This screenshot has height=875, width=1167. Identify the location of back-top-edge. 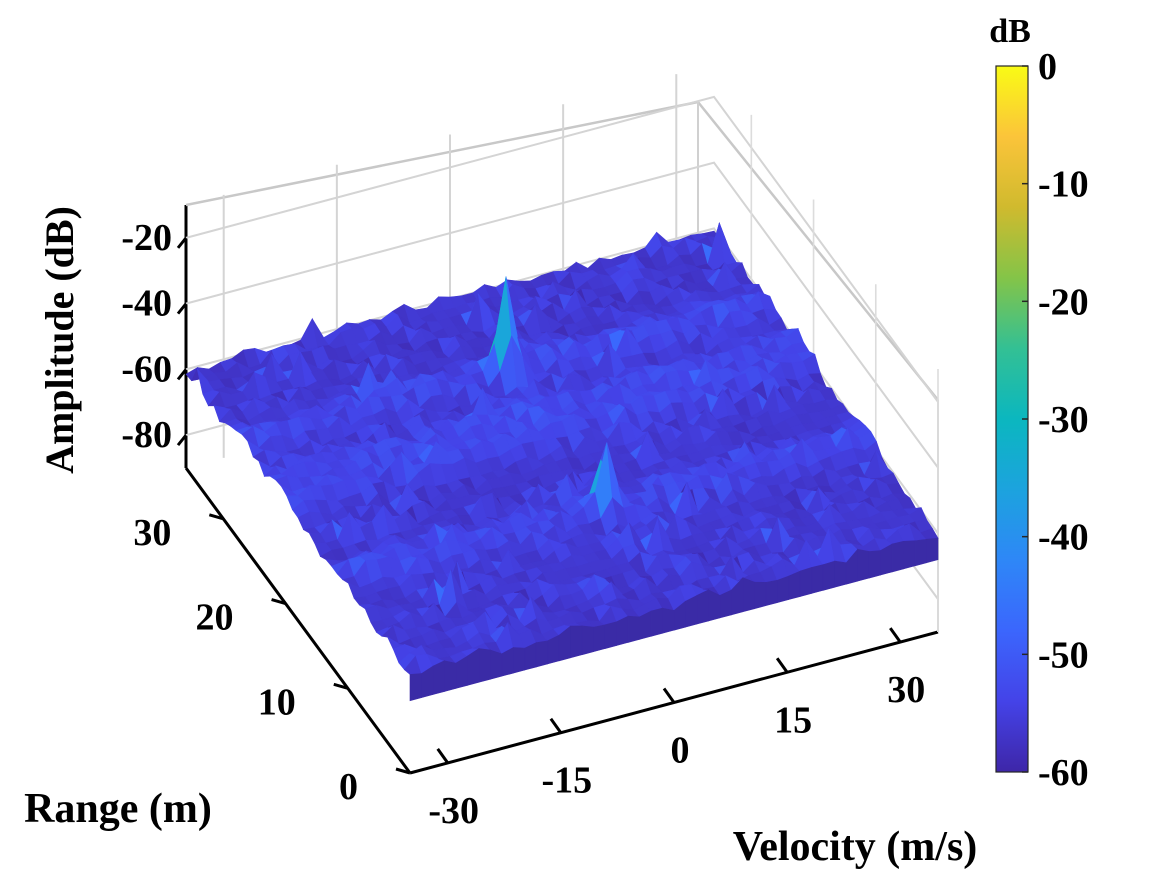
(442, 153).